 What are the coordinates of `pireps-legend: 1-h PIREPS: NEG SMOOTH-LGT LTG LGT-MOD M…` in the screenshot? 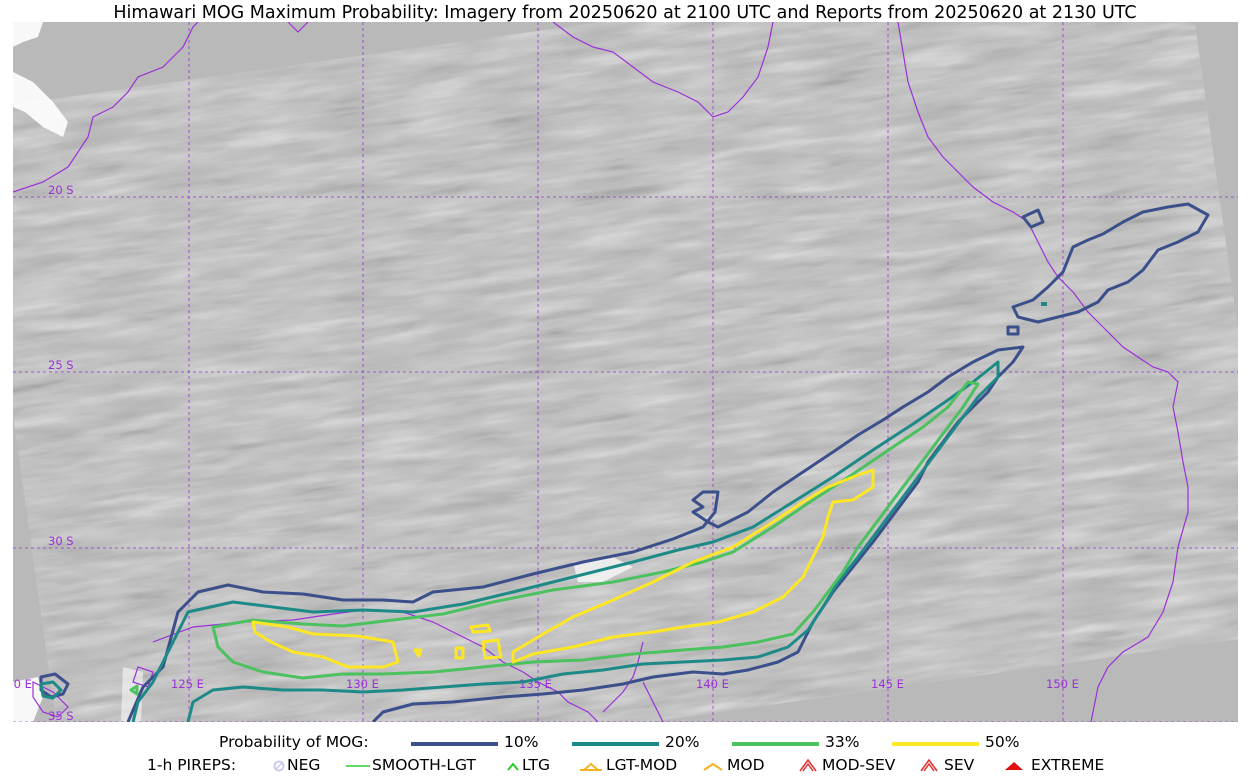 It's located at (625, 766).